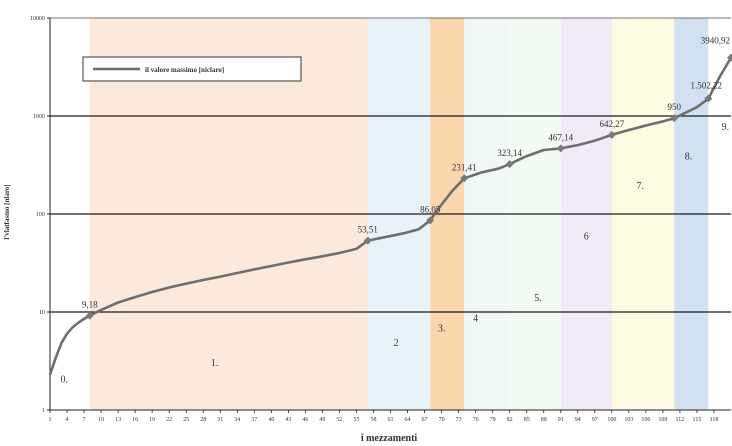 The height and width of the screenshot is (446, 732). I want to click on zone-label: 6, so click(586, 236).